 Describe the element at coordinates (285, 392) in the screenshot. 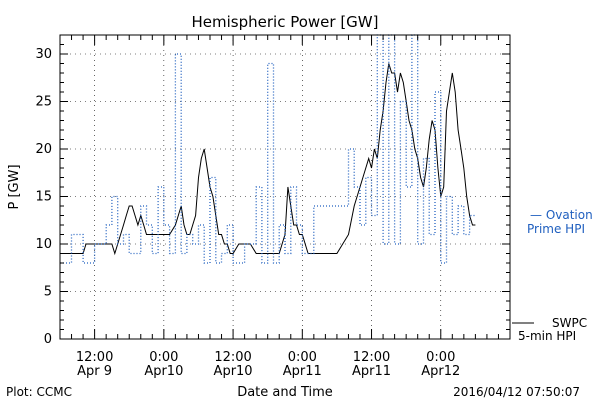

I see `x-axis-label: Date and Time` at that location.